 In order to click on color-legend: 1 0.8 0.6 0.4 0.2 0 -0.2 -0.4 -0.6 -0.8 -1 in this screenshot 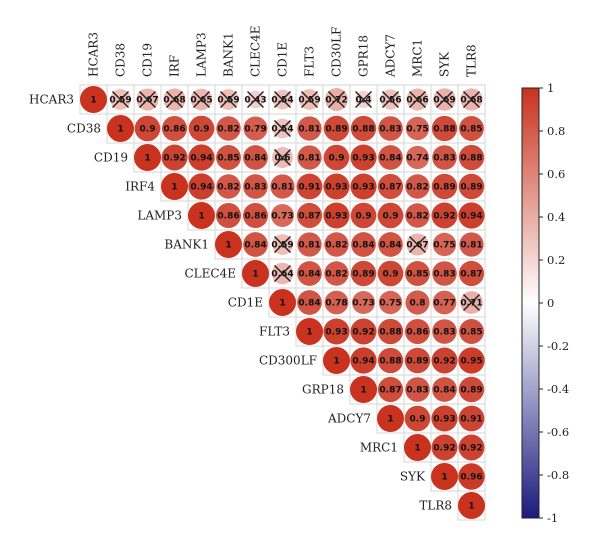, I will do `click(545, 303)`.